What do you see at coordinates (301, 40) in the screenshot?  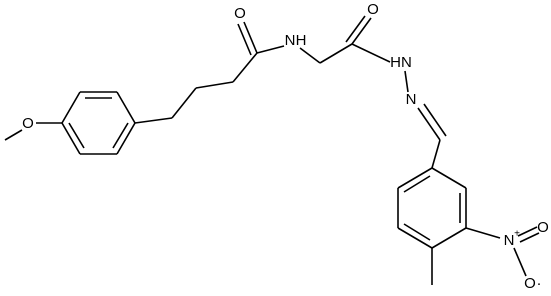 I see `atom-label: H` at bounding box center [301, 40].